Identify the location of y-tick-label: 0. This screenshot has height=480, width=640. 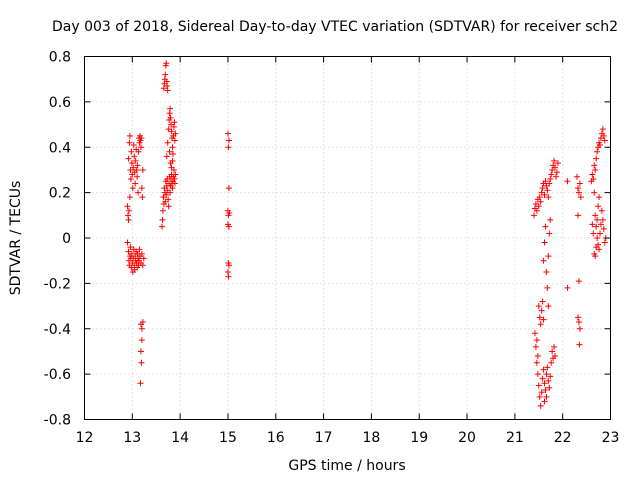
(66, 239).